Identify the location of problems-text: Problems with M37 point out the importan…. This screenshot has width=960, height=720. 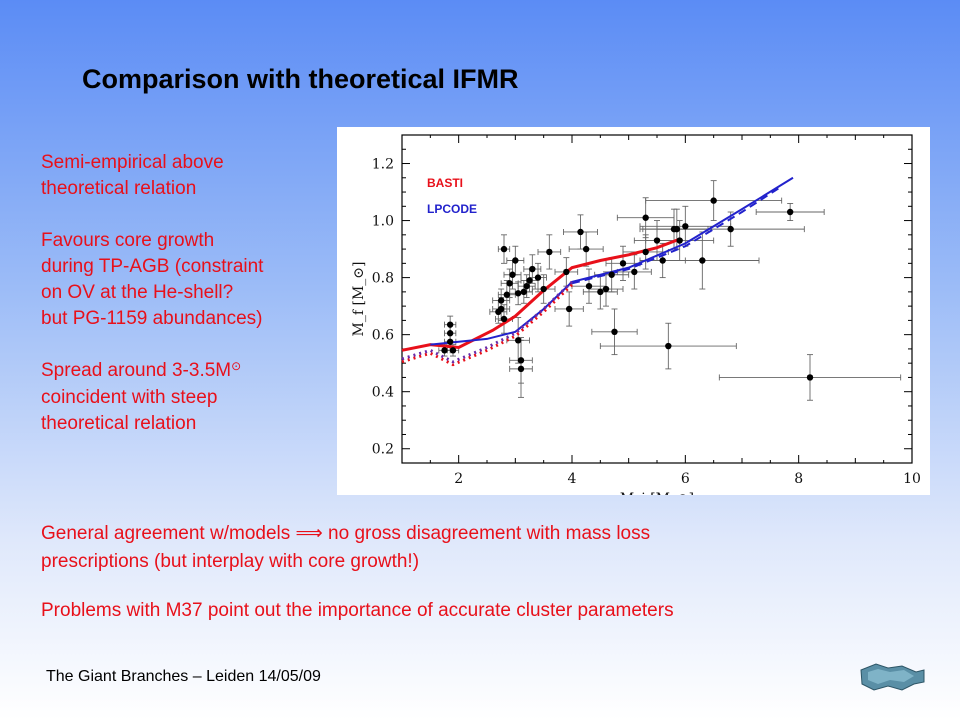
(357, 610).